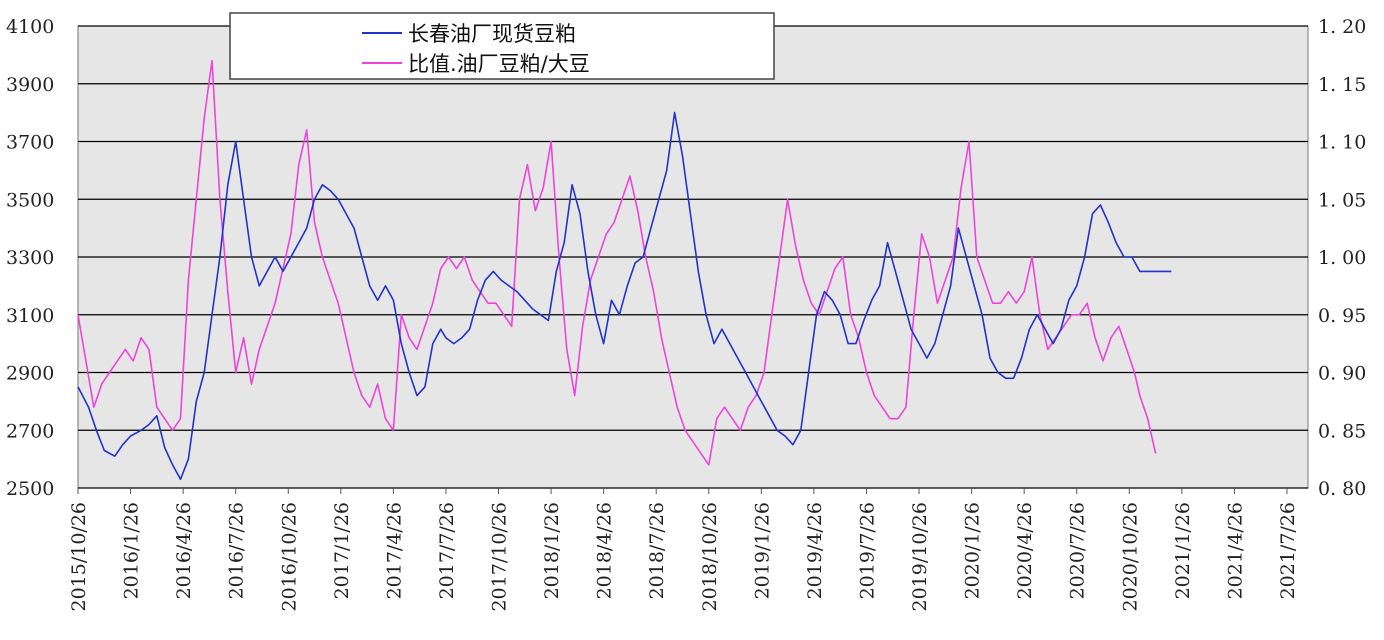 This screenshot has height=640, width=1384. What do you see at coordinates (1342, 143) in the screenshot?
I see `y-right-tick-label: 1. 10` at bounding box center [1342, 143].